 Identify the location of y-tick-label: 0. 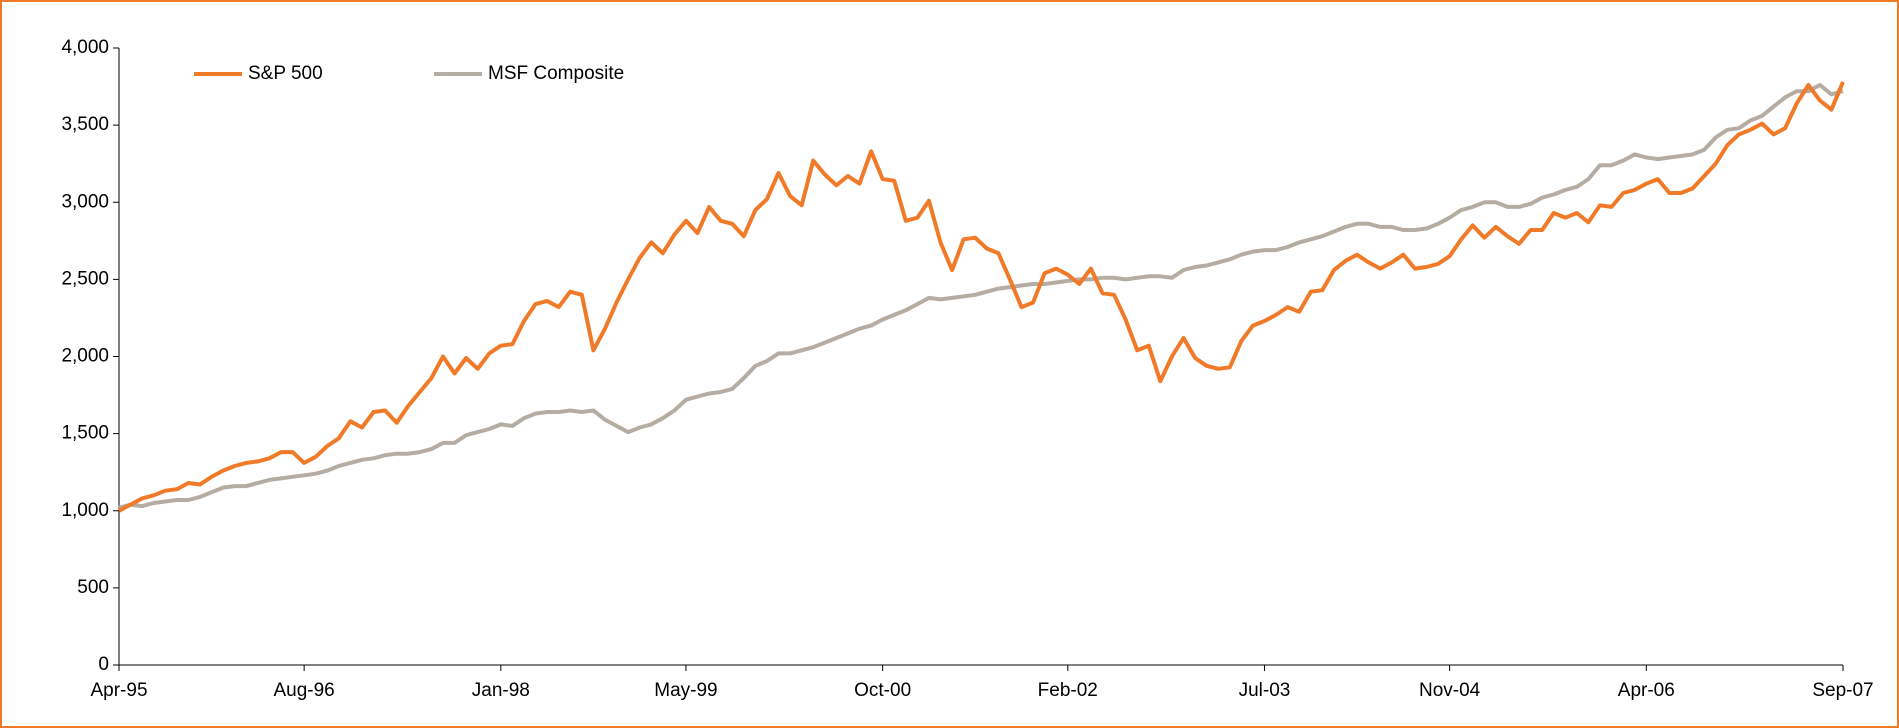
(103, 664).